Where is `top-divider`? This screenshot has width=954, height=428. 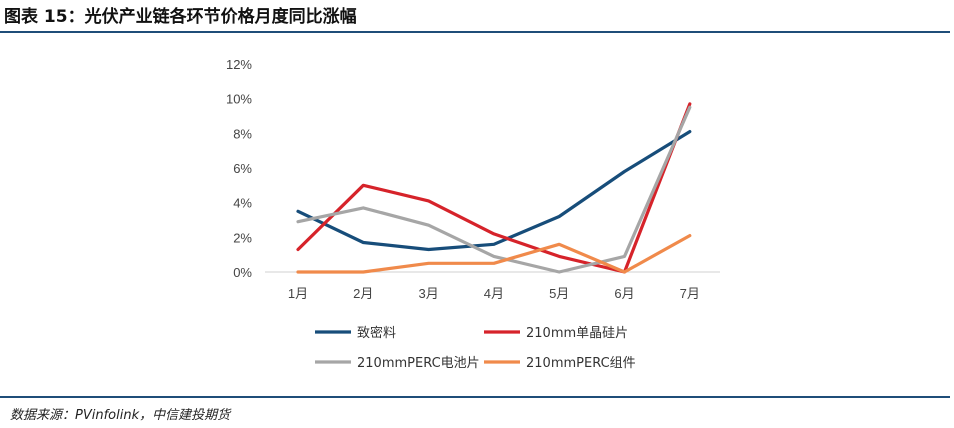
top-divider is located at coordinates (475, 32).